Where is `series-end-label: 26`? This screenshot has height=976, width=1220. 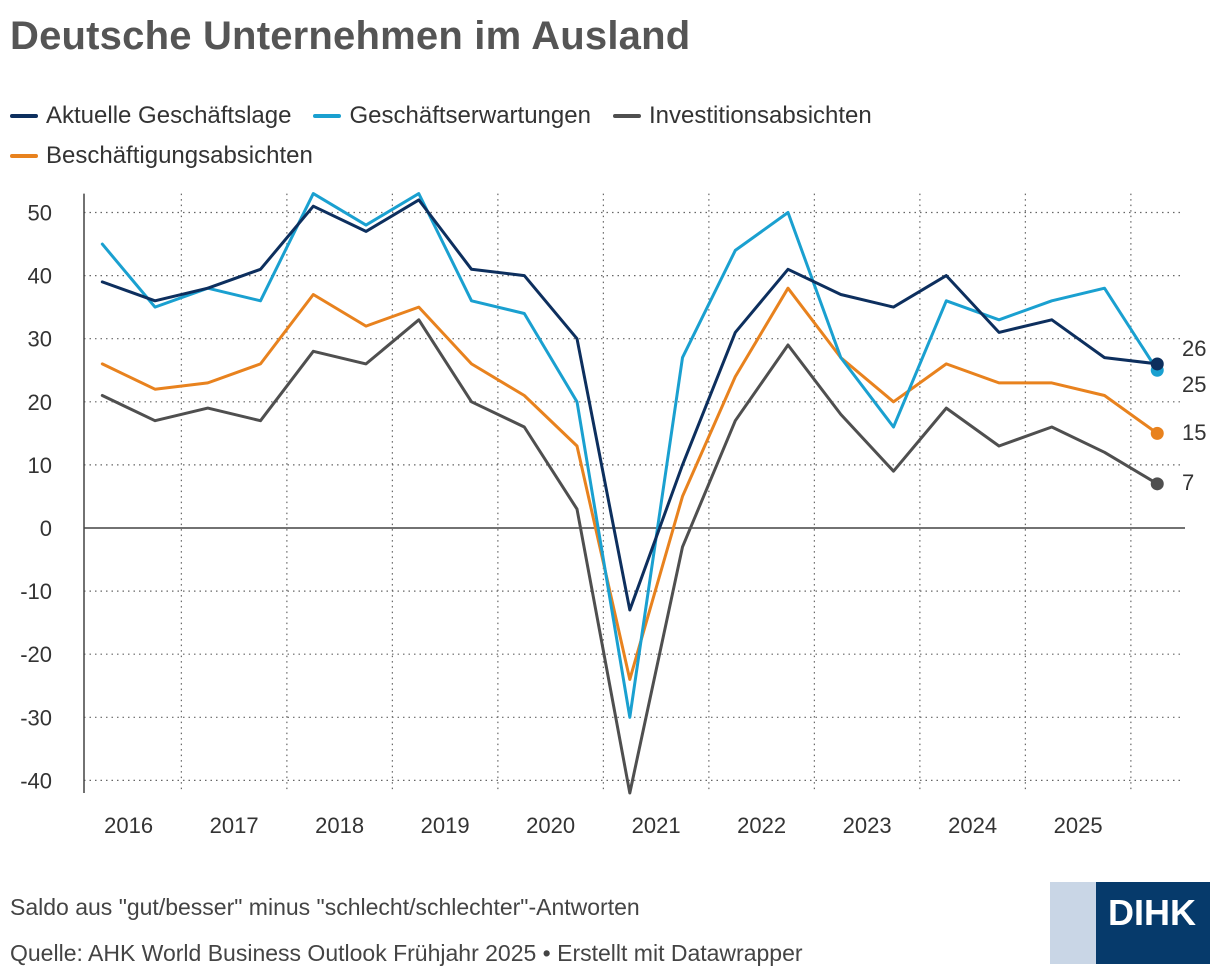
series-end-label: 26 is located at coordinates (1194, 348).